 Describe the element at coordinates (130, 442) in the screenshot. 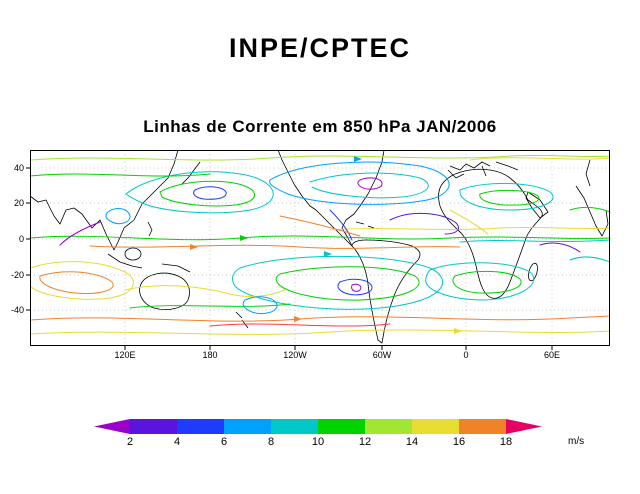

I see `colorbar-tick-label: 2` at that location.